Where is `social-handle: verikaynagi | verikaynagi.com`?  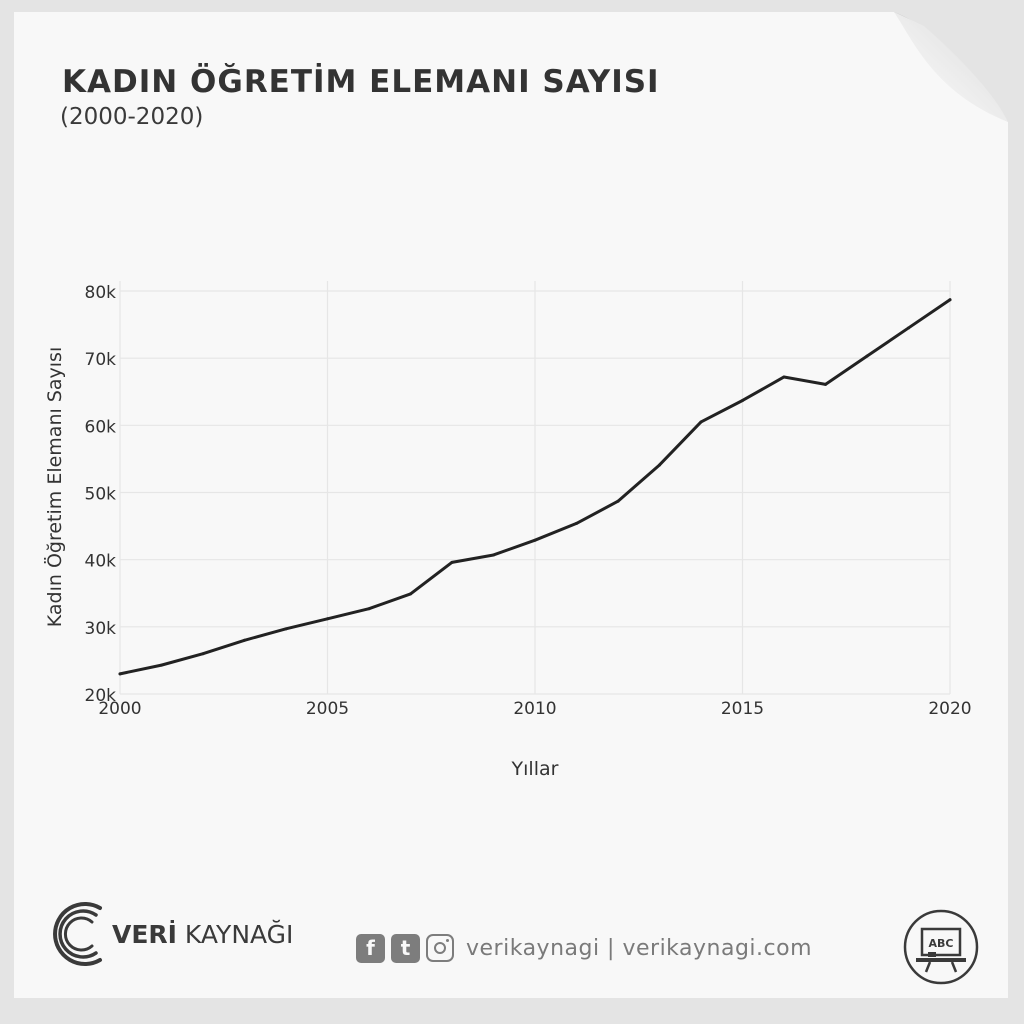 social-handle: verikaynagi | verikaynagi.com is located at coordinates (639, 948).